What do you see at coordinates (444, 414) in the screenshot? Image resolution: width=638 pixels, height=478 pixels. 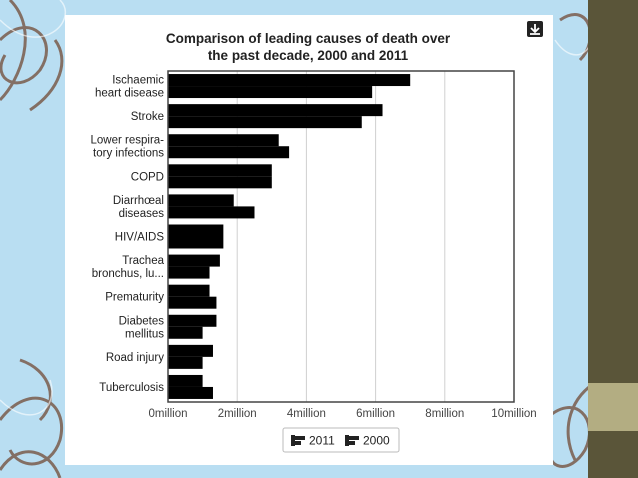 I see `x-tick-label: 8million` at bounding box center [444, 414].